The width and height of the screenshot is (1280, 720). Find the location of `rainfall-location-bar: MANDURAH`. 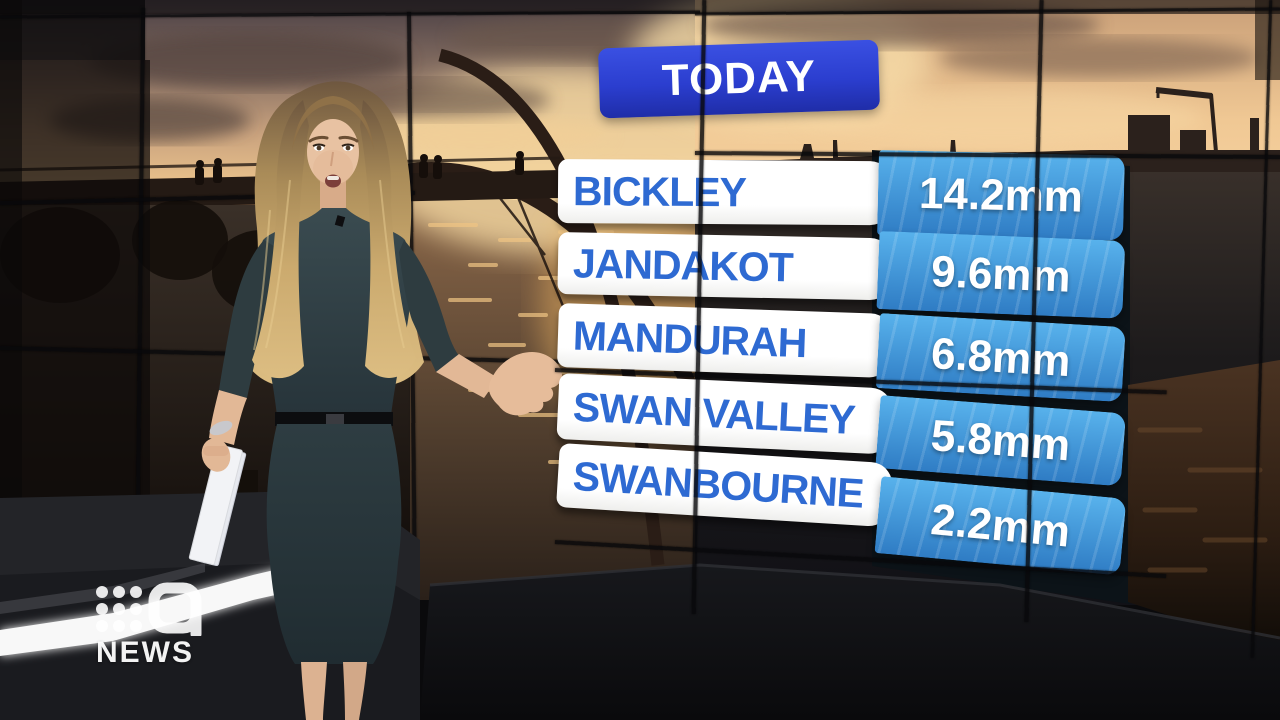

rainfall-location-bar: MANDURAH is located at coordinates (724, 341).